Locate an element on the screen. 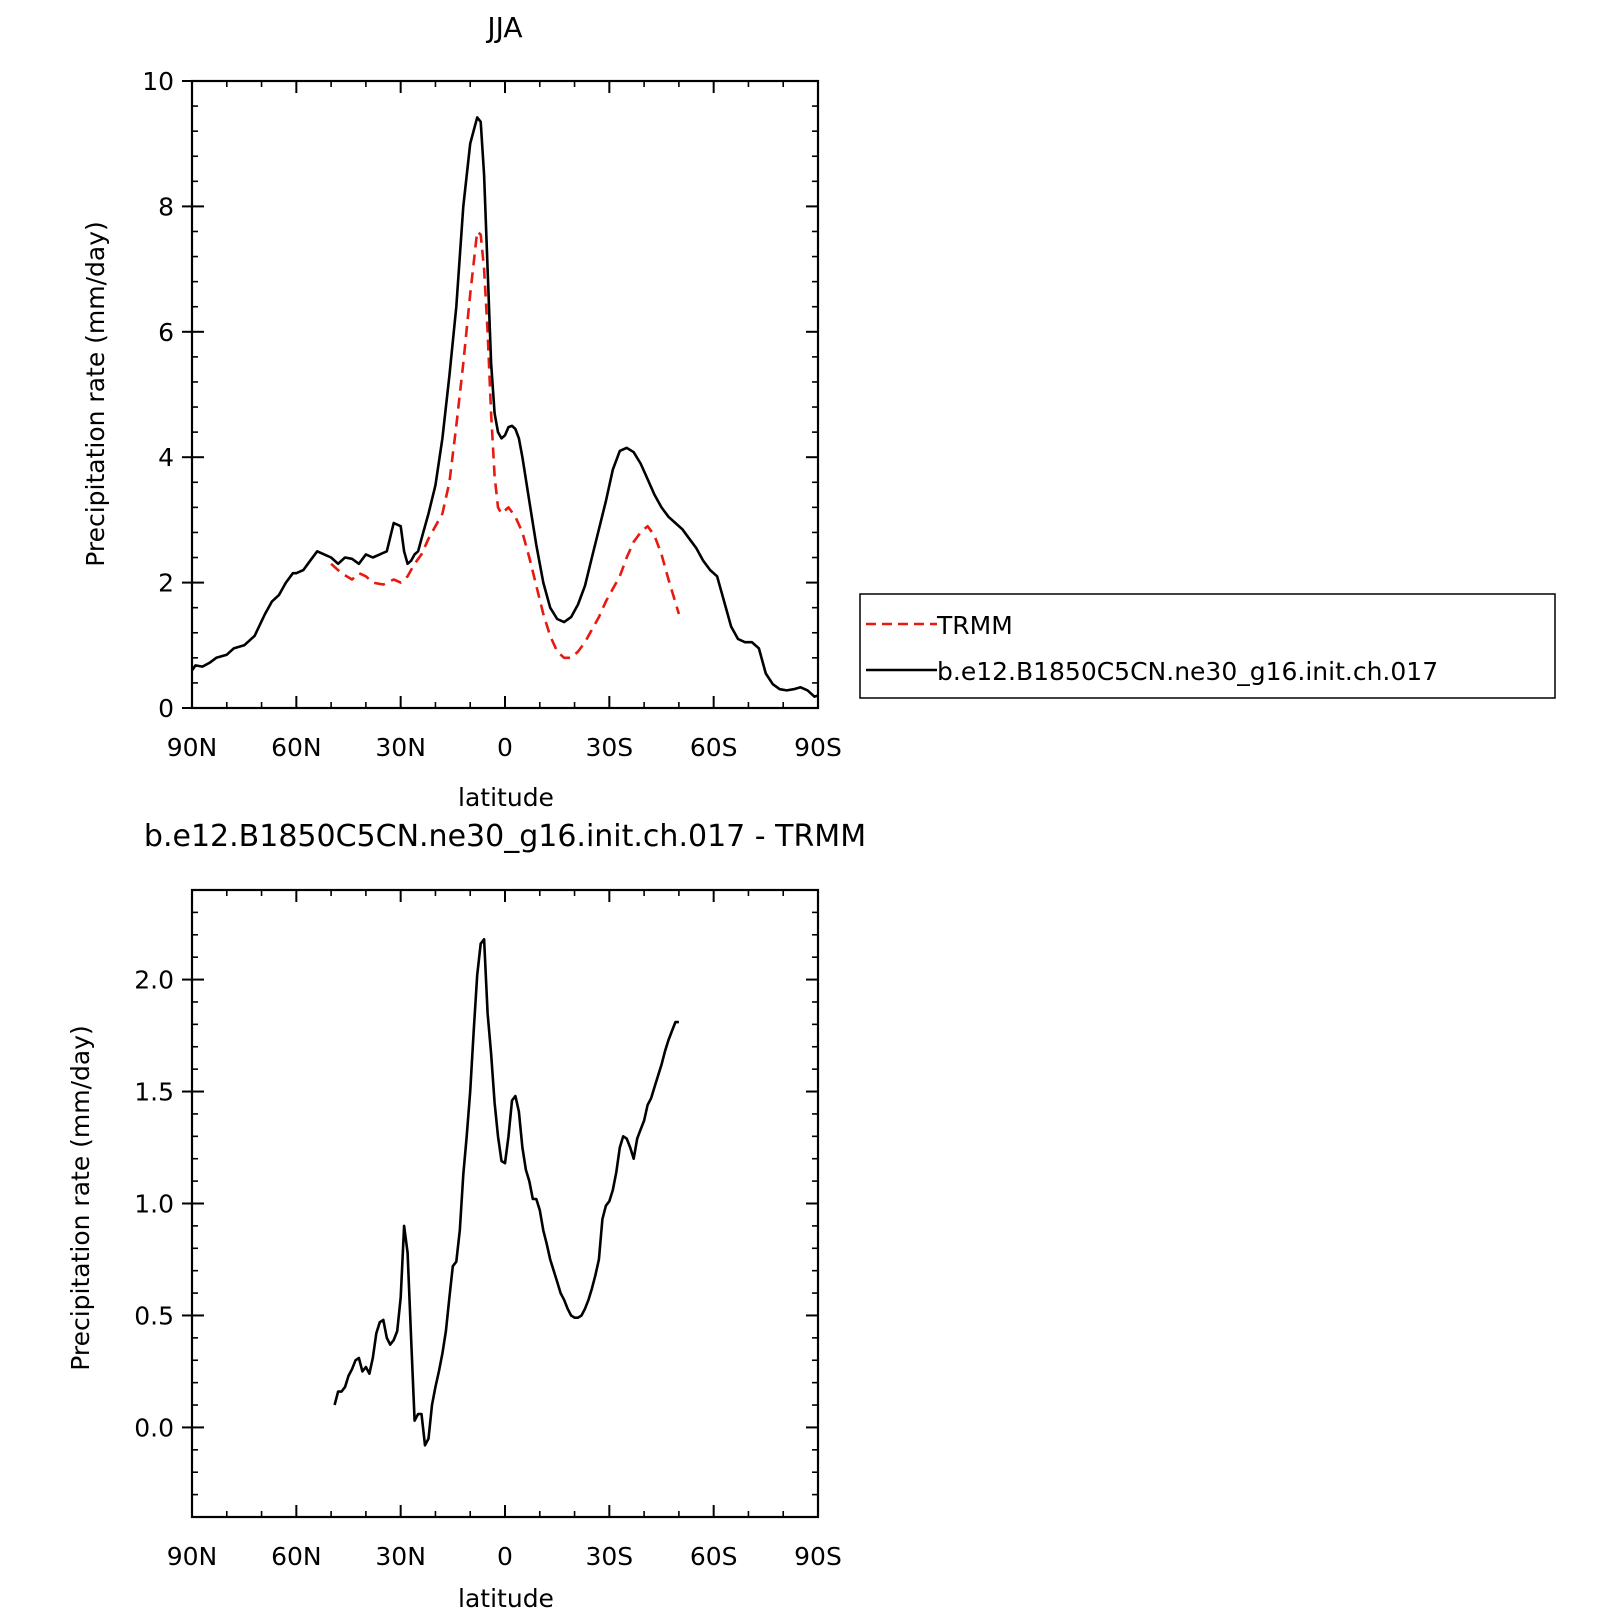 Image resolution: width=1611 pixels, height=1613 pixels. bottom-panel-ylabel: Precipitation rate (mm/day) is located at coordinates (80, 1198).